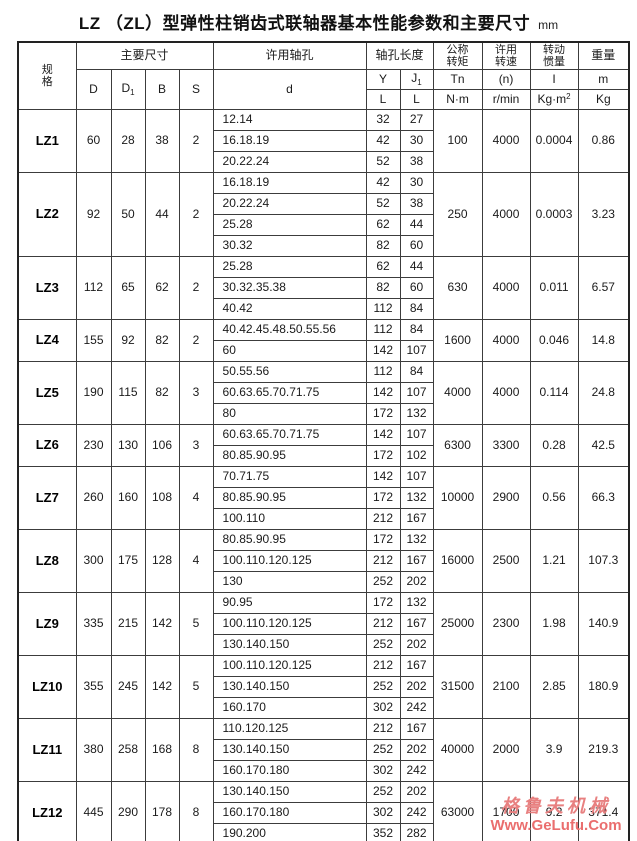 The width and height of the screenshot is (637, 841). I want to click on dim-S-cell: 4, so click(196, 561).